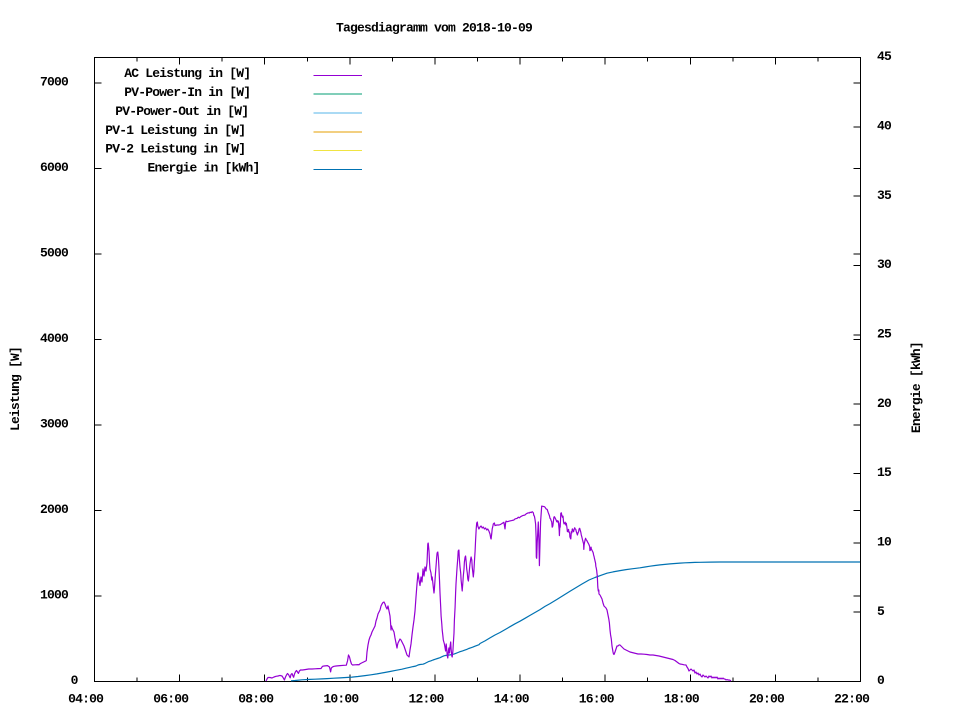 The width and height of the screenshot is (960, 720). What do you see at coordinates (86, 699) in the screenshot?
I see `svg-text: 04:00` at bounding box center [86, 699].